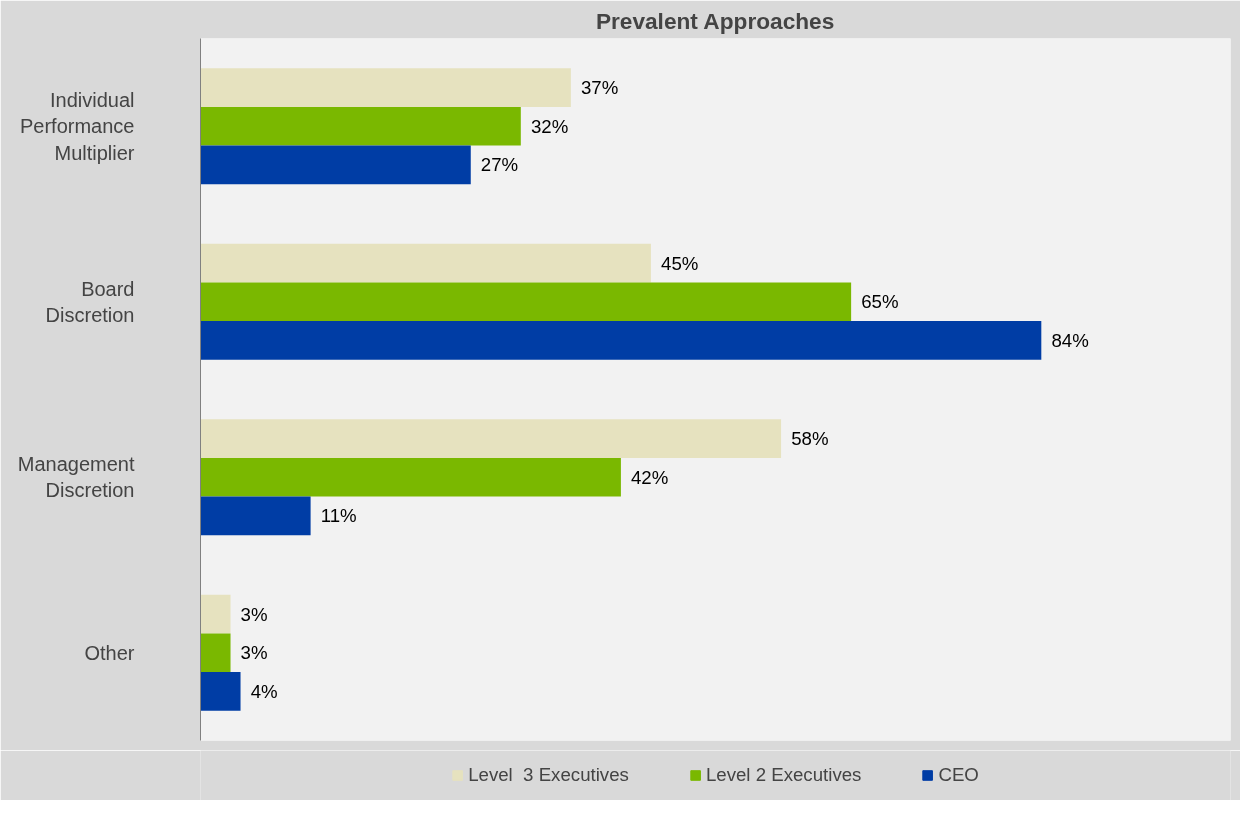 The height and width of the screenshot is (814, 1252). Describe the element at coordinates (548, 775) in the screenshot. I see `legend-label: Level 3 Executives` at that location.